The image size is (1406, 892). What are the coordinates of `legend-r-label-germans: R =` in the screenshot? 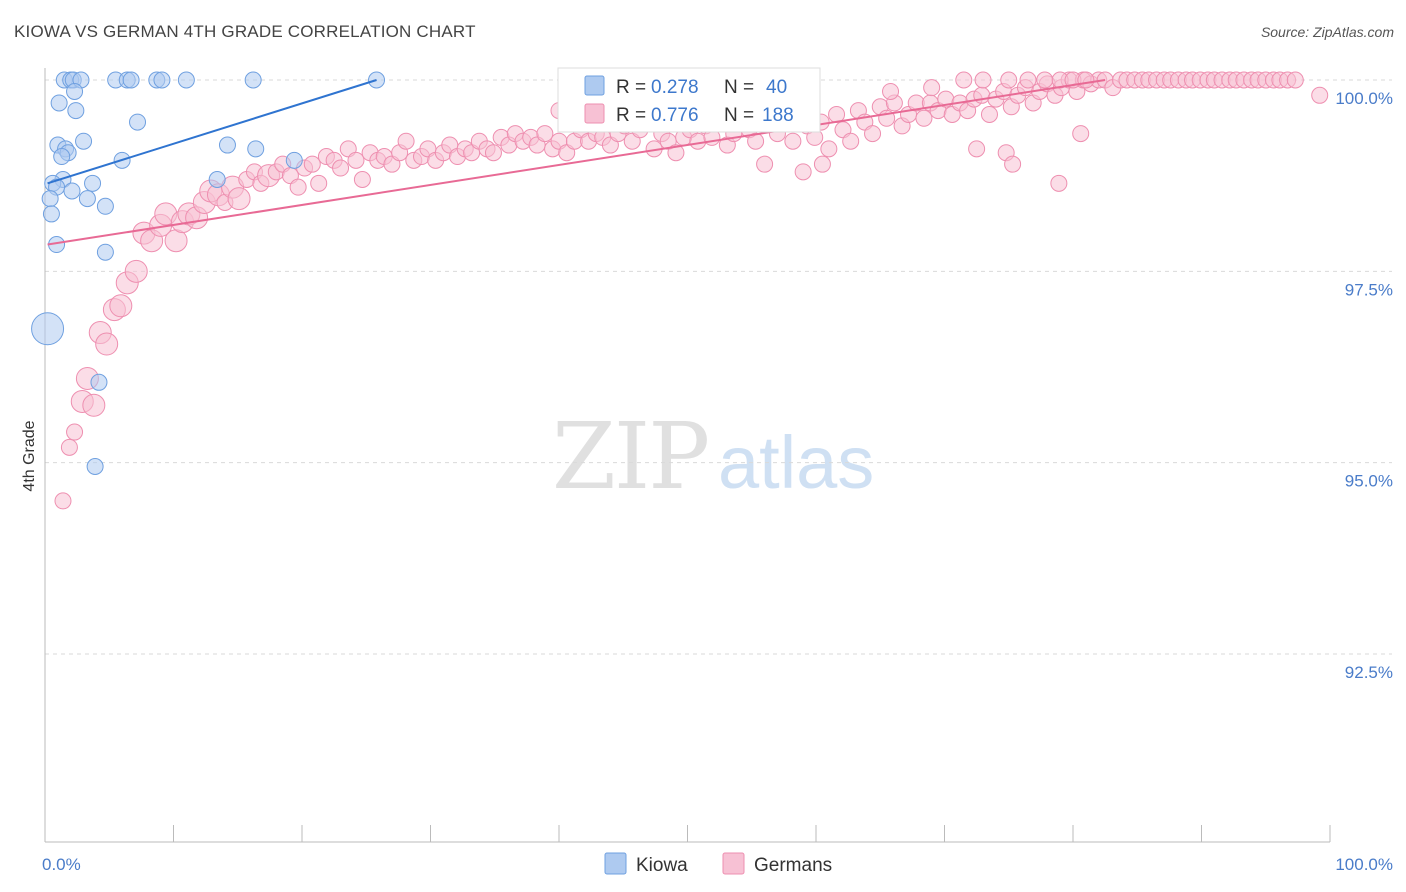 It's located at (631, 115).